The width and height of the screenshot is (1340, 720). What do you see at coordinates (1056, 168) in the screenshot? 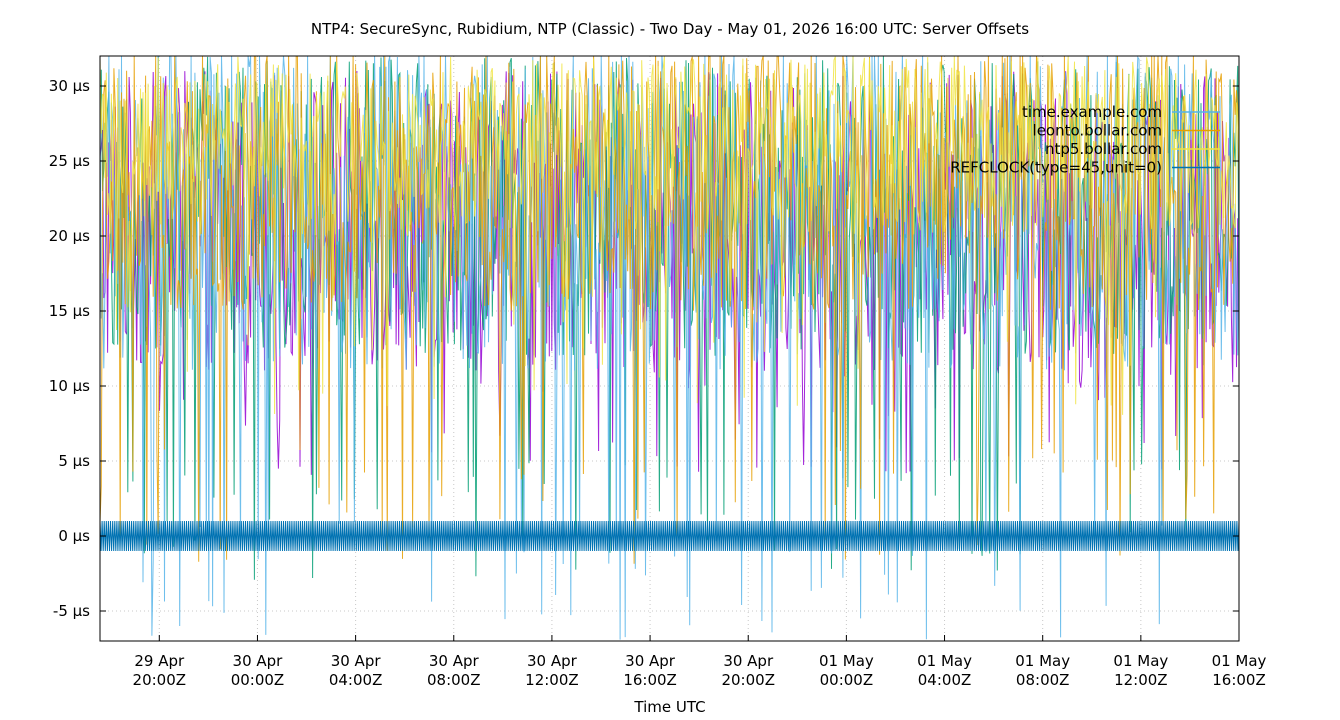
I see `legend-label: REFCLOCK(type=45,unit=0)` at bounding box center [1056, 168].